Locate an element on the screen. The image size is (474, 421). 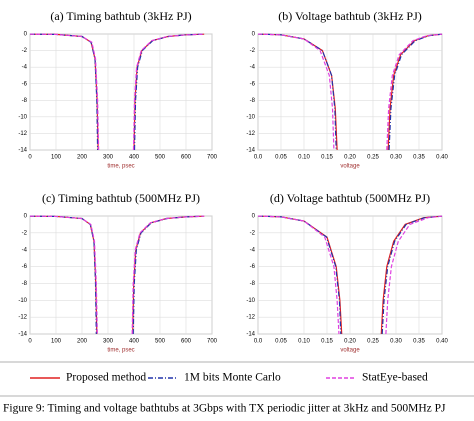
chart-title: (d) Voltage bathtub (500MHz PJ) is located at coordinates (350, 198).